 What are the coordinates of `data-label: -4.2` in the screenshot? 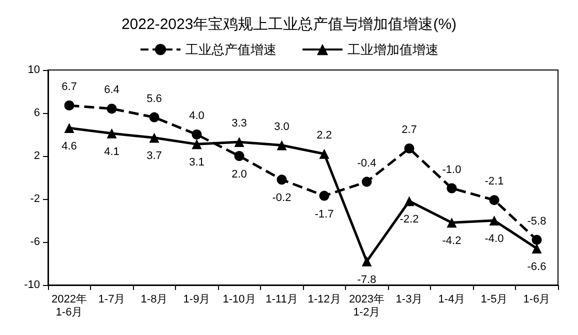 It's located at (452, 241).